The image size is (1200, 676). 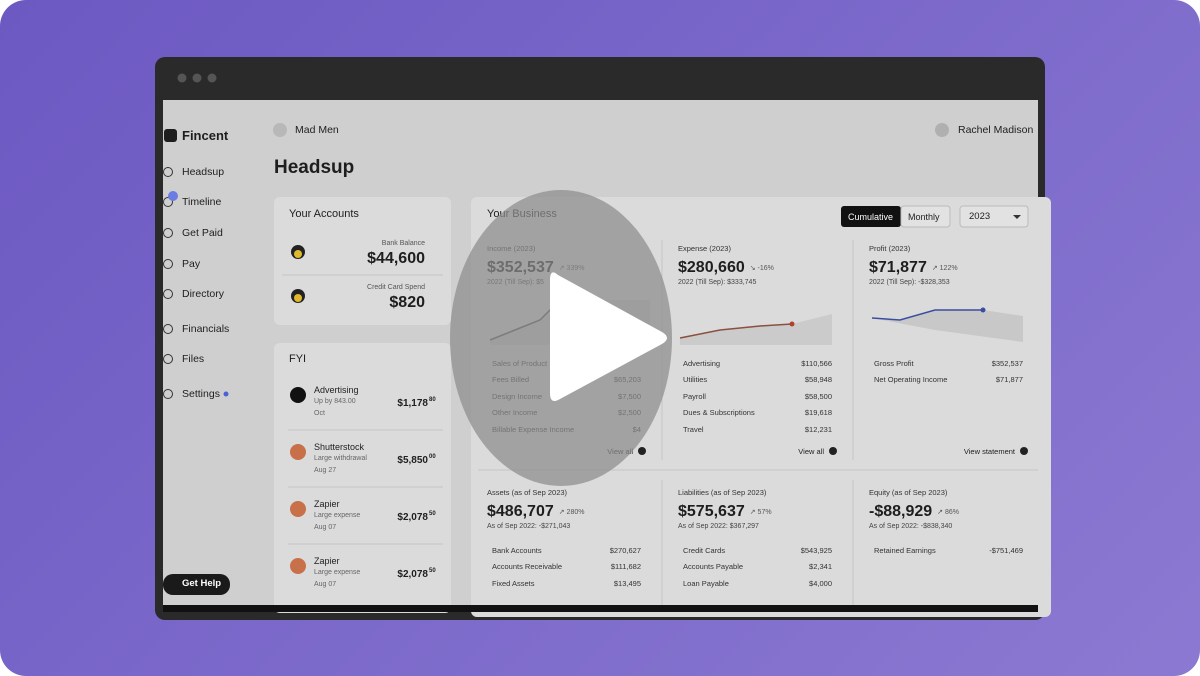 What do you see at coordinates (702, 363) in the screenshot?
I see `row-label: Advertising` at bounding box center [702, 363].